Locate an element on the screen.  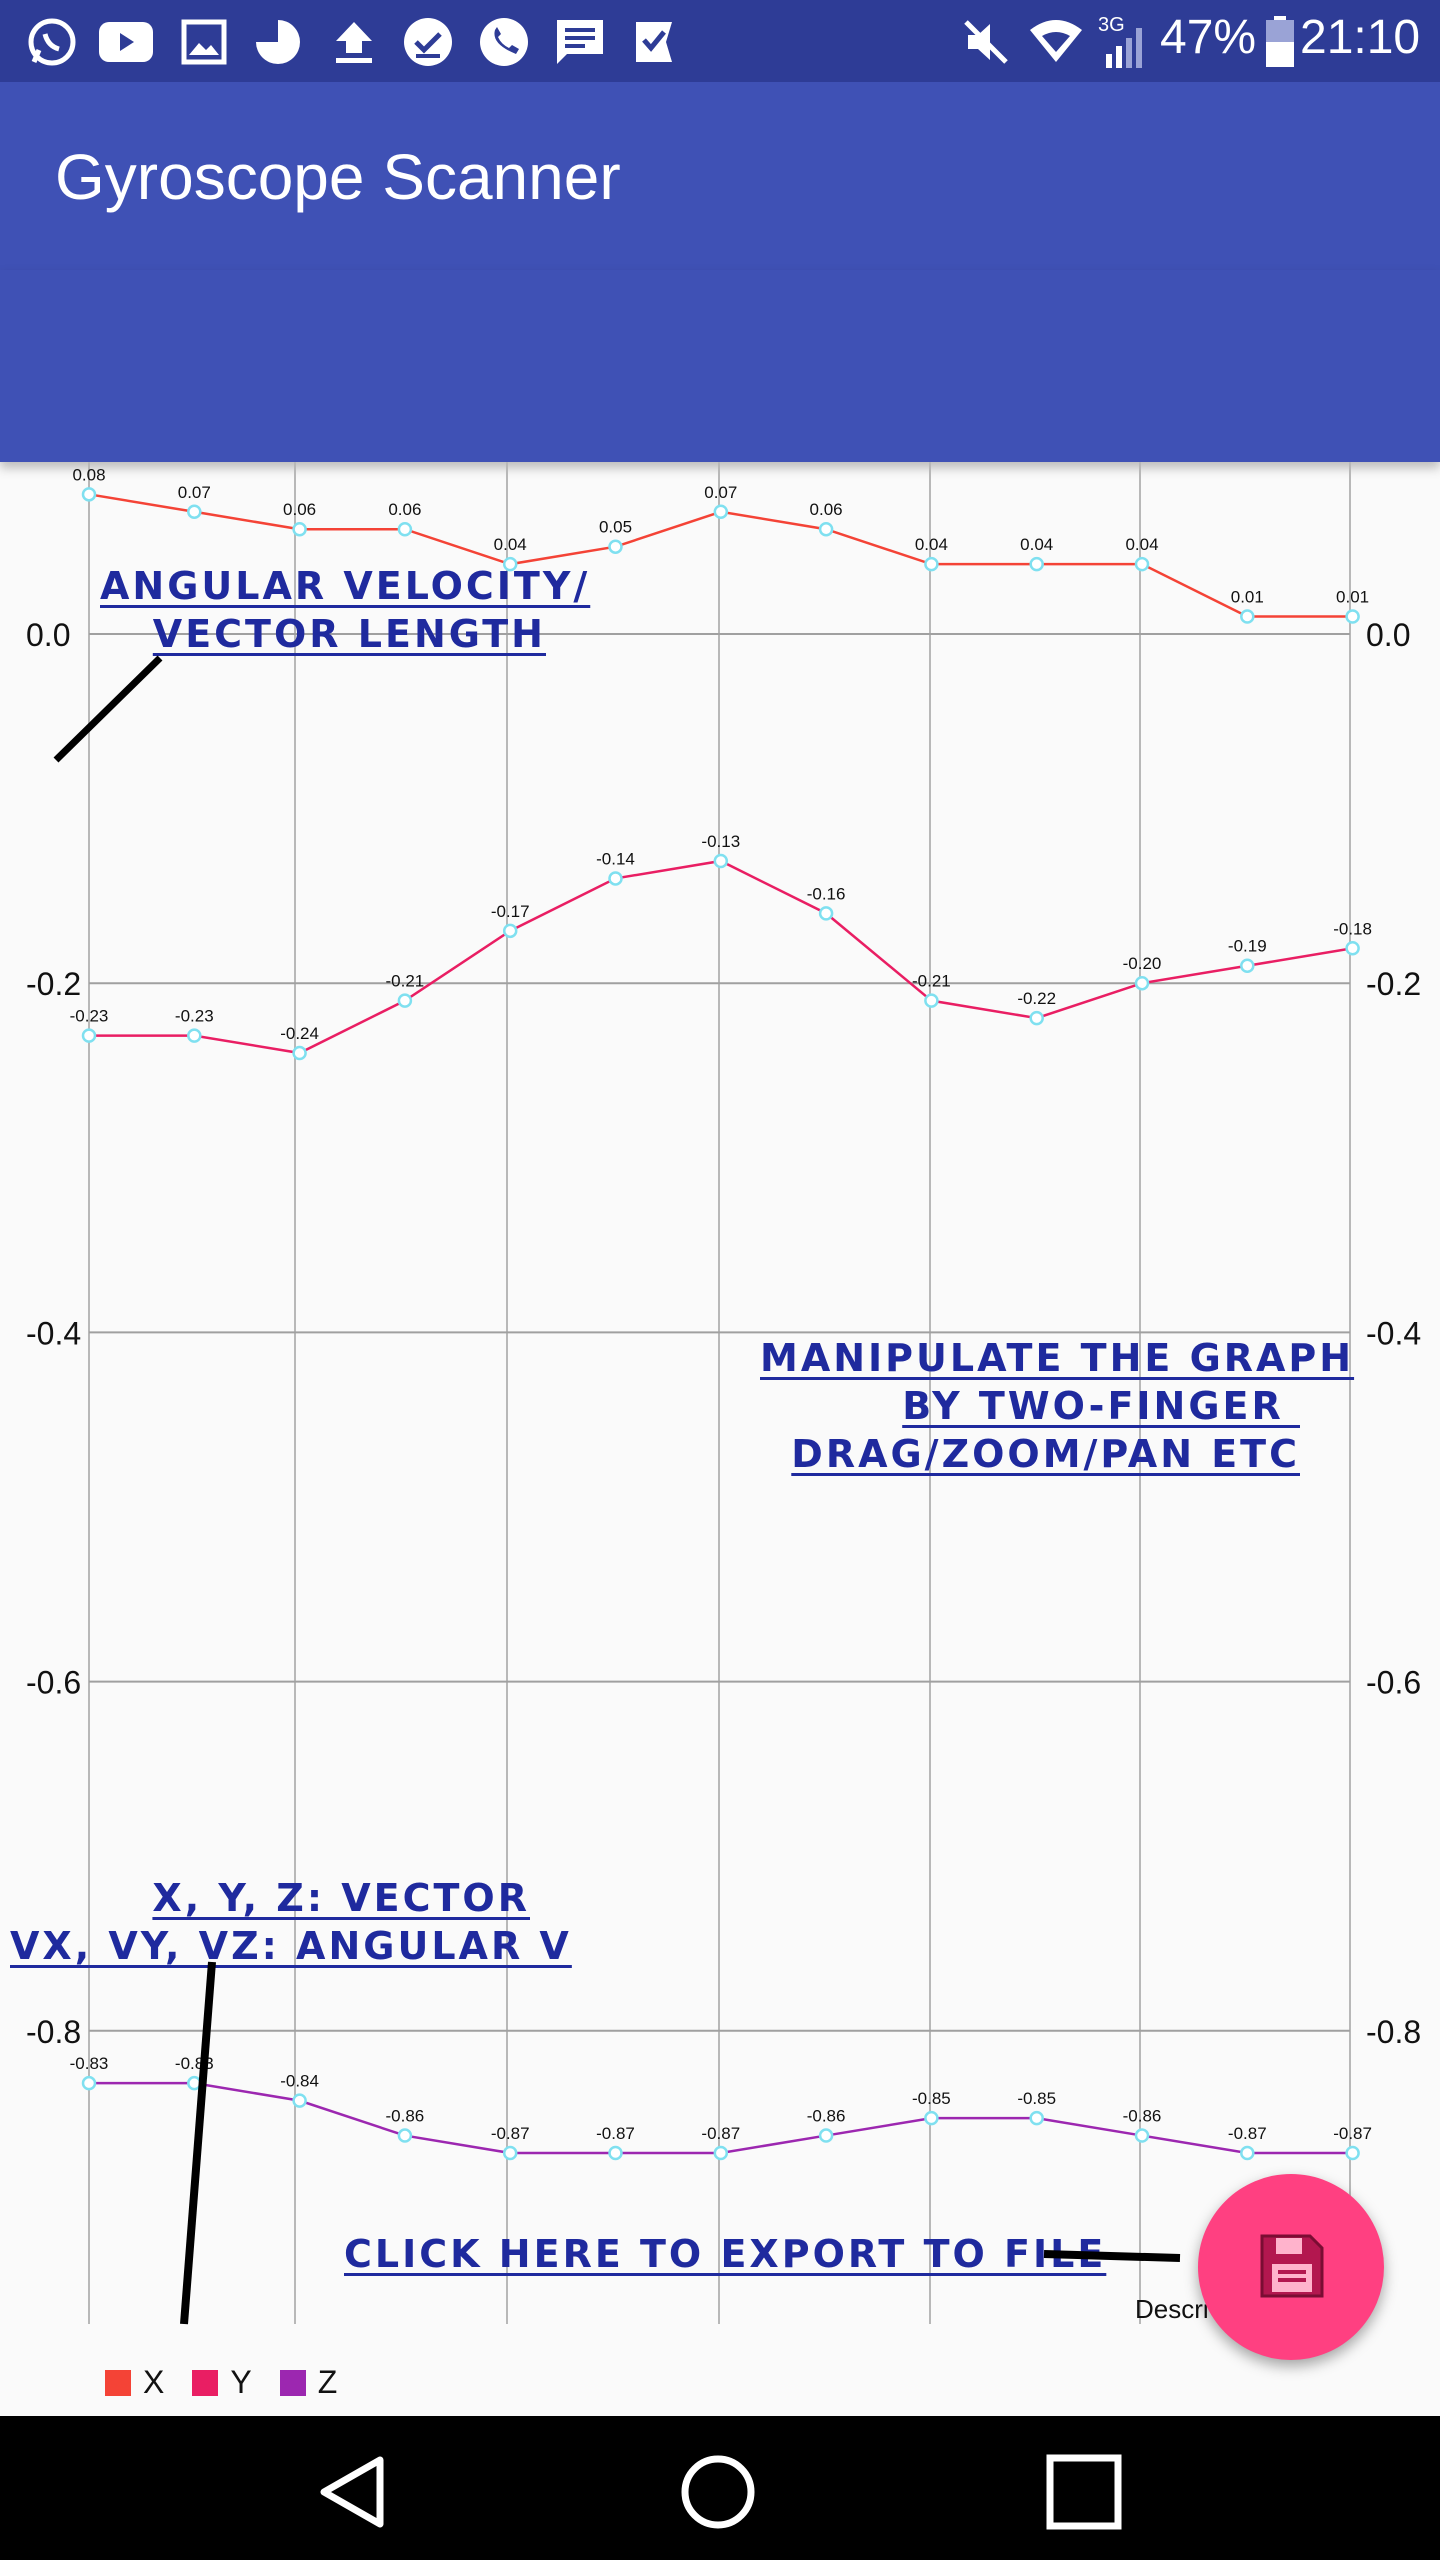
y-tick-label-left: -0.6 is located at coordinates (53, 1683).